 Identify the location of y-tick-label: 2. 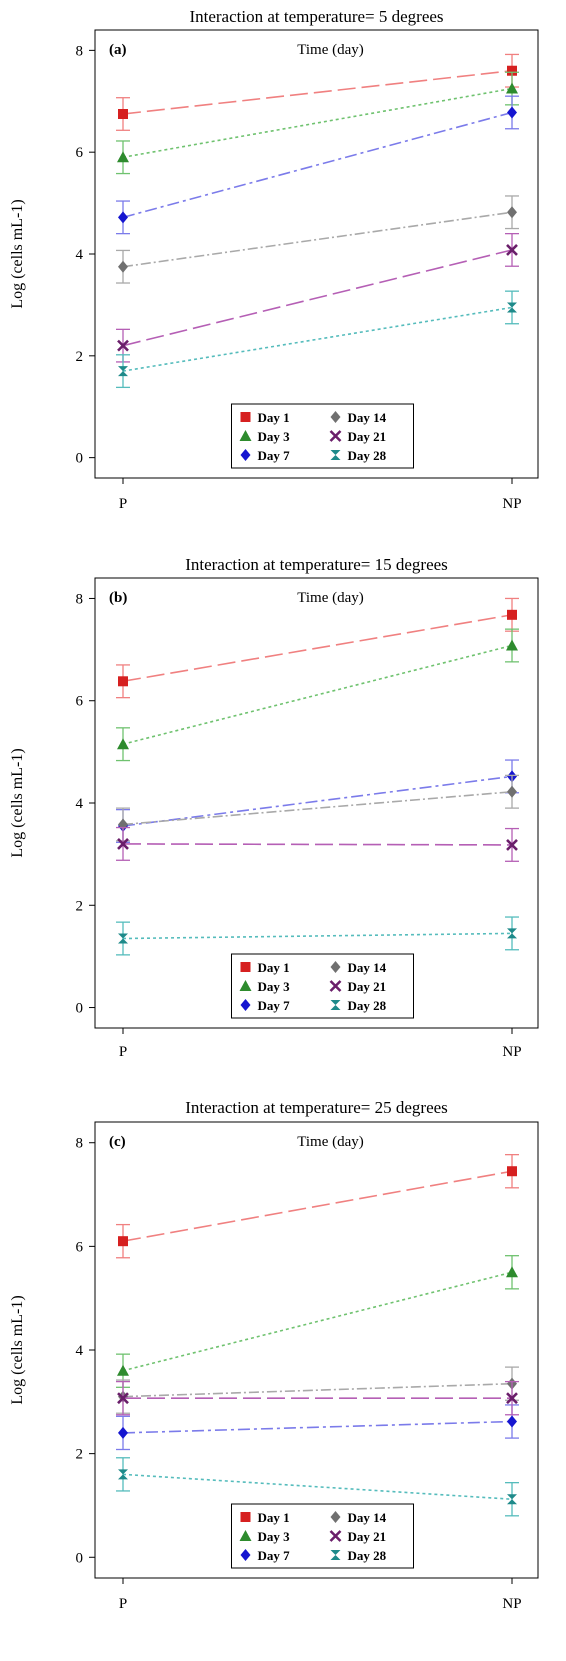
(80, 906).